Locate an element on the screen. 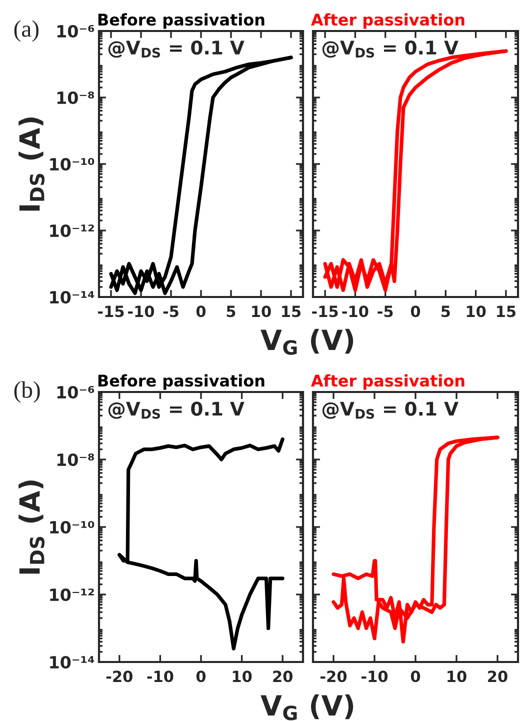  text: (b) is located at coordinates (27, 392).